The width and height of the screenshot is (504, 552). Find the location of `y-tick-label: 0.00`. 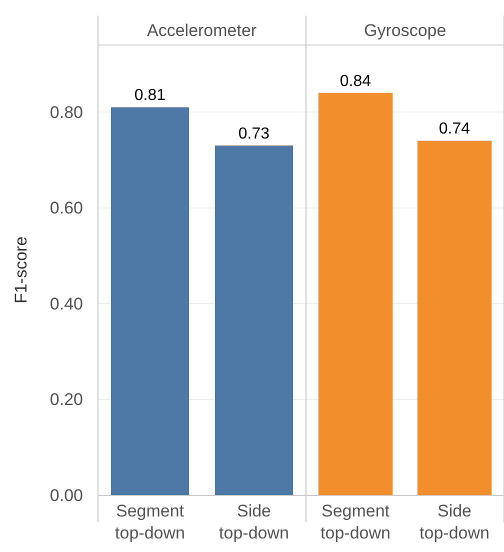

y-tick-label: 0.00 is located at coordinates (66, 495).